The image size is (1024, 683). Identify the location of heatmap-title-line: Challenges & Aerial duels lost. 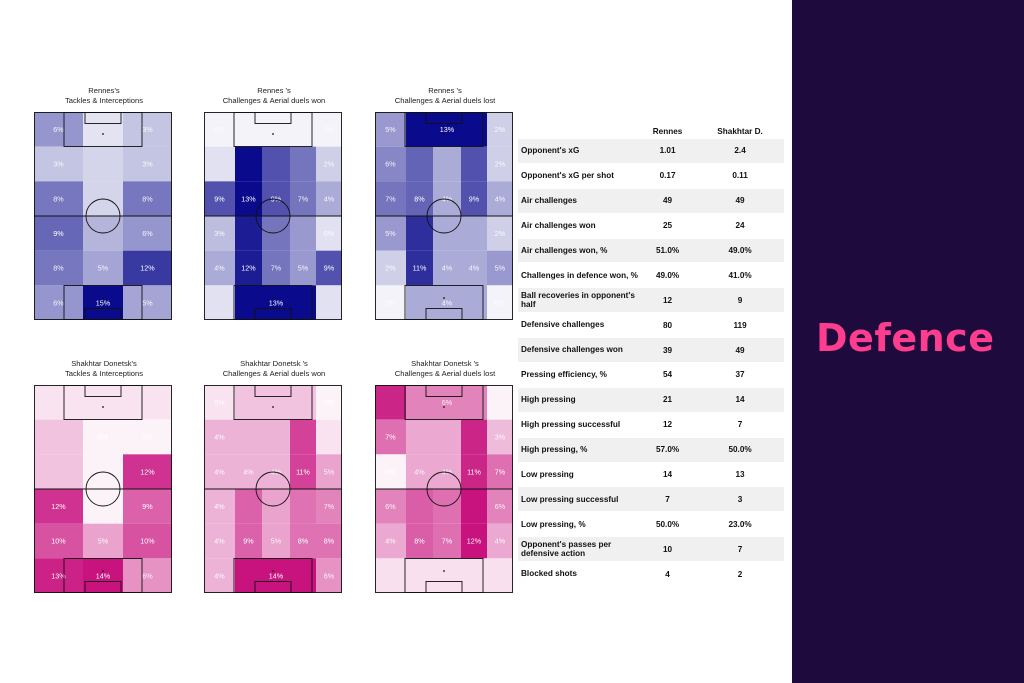
(445, 373).